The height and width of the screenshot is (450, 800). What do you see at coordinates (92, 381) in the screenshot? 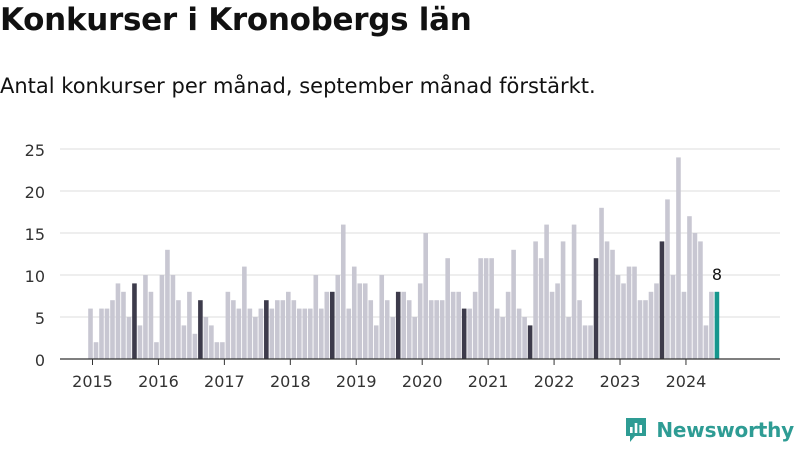
I see `x-tick-label: 2015` at bounding box center [92, 381].